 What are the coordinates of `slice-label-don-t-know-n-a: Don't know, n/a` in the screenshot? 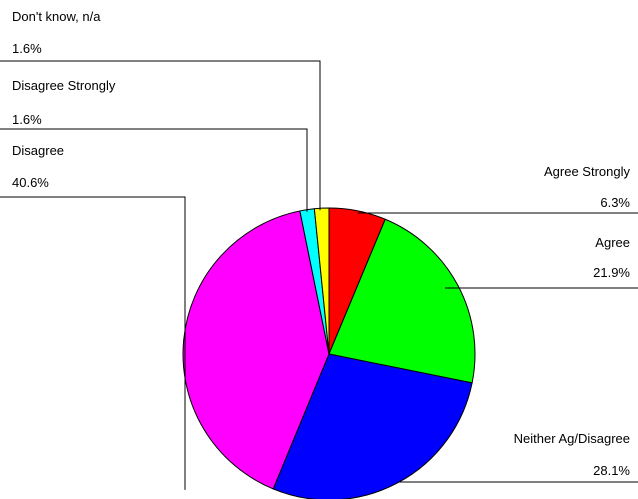 It's located at (56, 16).